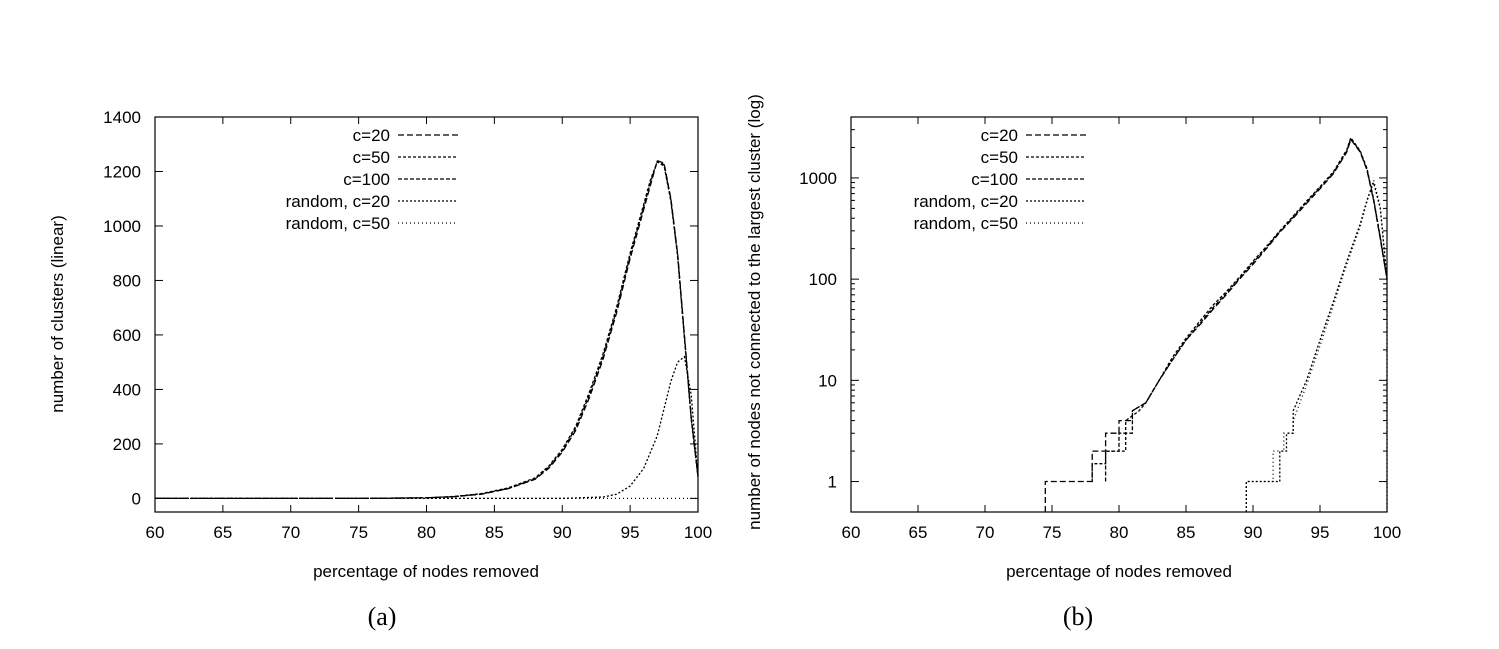  I want to click on panel-caption: (b), so click(1078, 616).